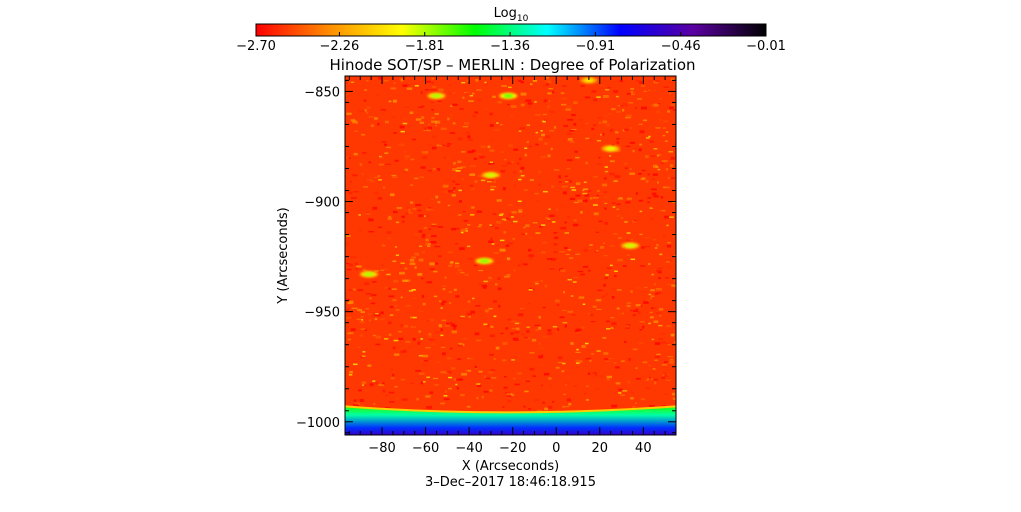  I want to click on heatmap-limb-band, so click(510, 420).